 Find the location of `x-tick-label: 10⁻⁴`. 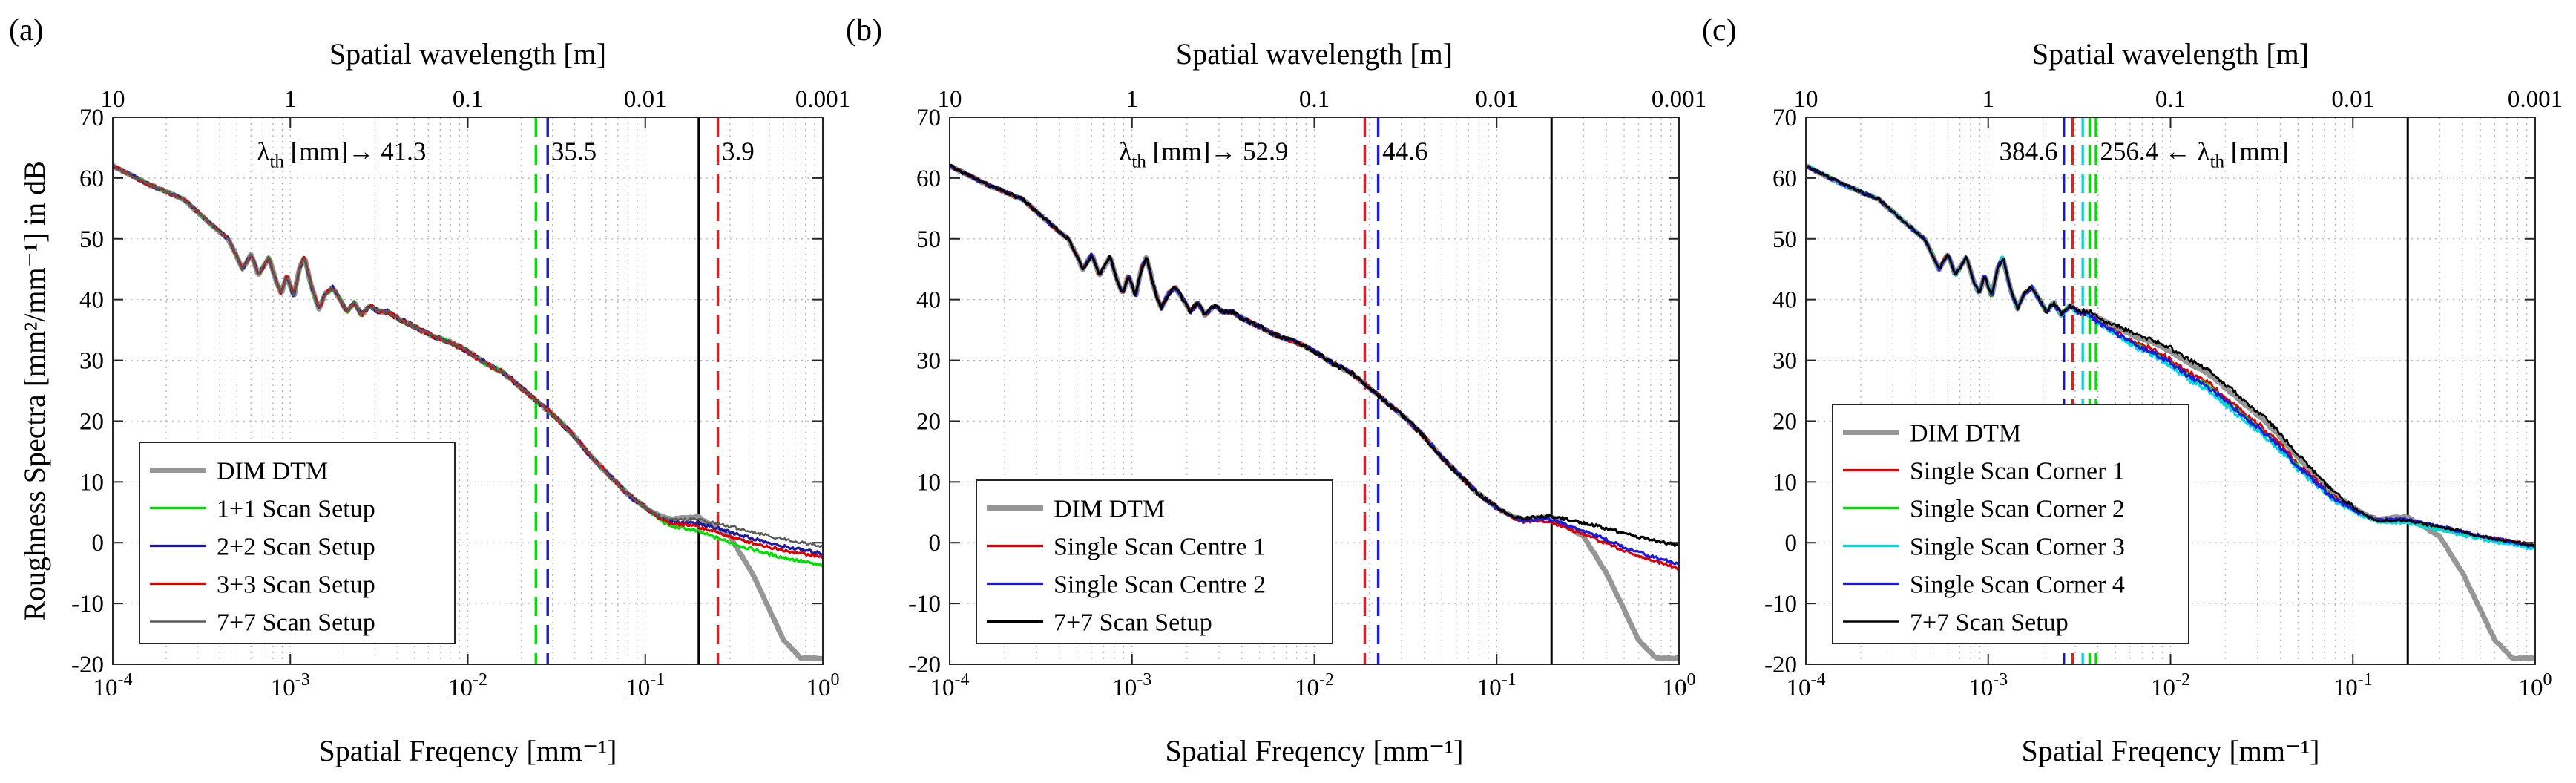

x-tick-label: 10⁻⁴ is located at coordinates (950, 685).